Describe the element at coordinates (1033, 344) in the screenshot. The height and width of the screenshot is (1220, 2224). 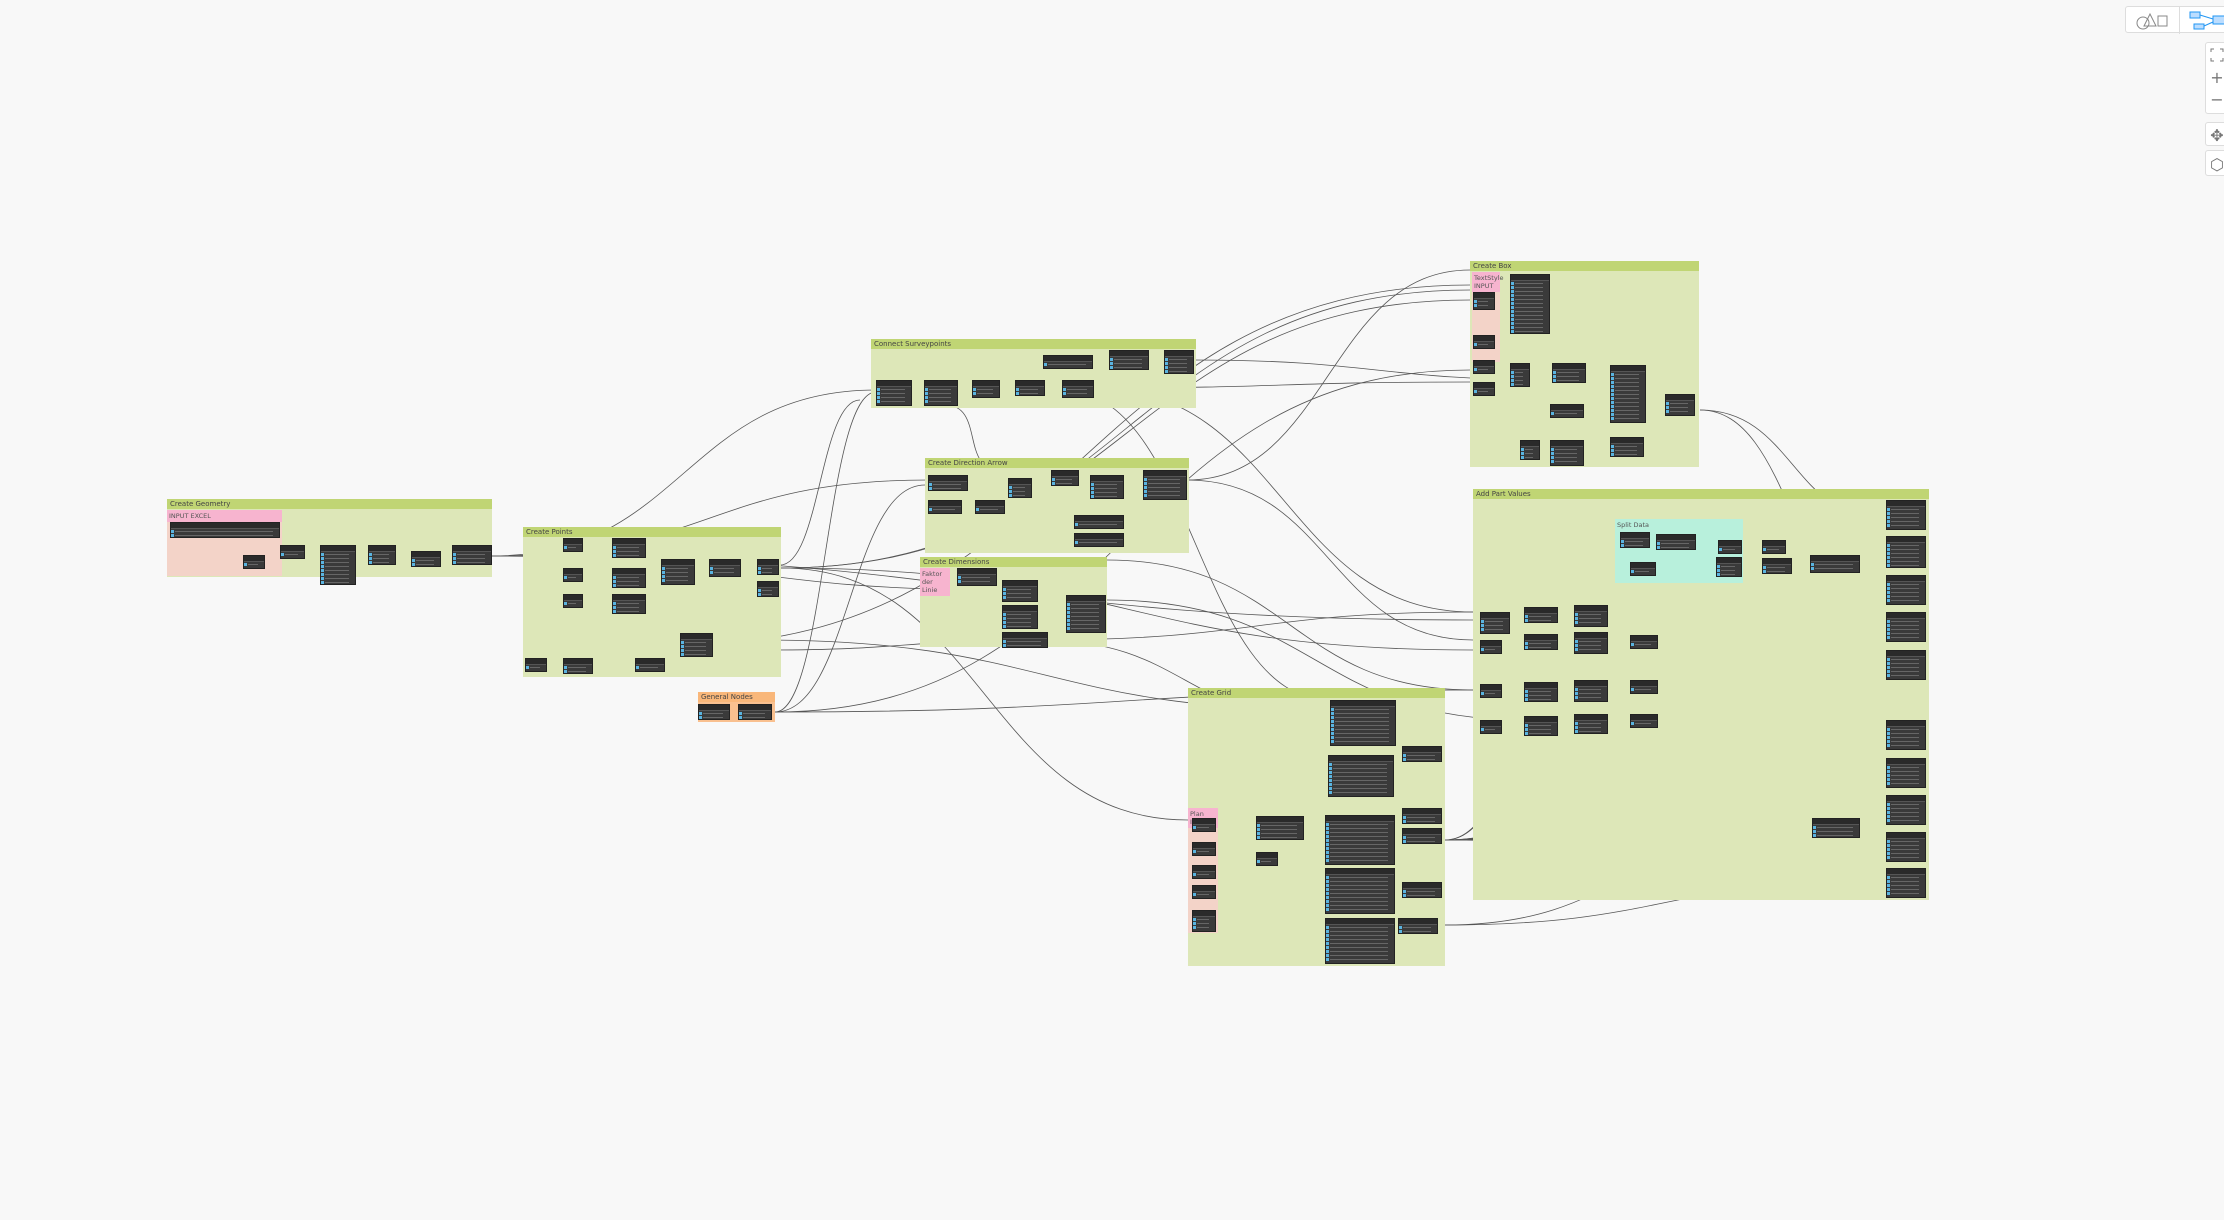
I see `group-title: Connect Surveypoints` at that location.